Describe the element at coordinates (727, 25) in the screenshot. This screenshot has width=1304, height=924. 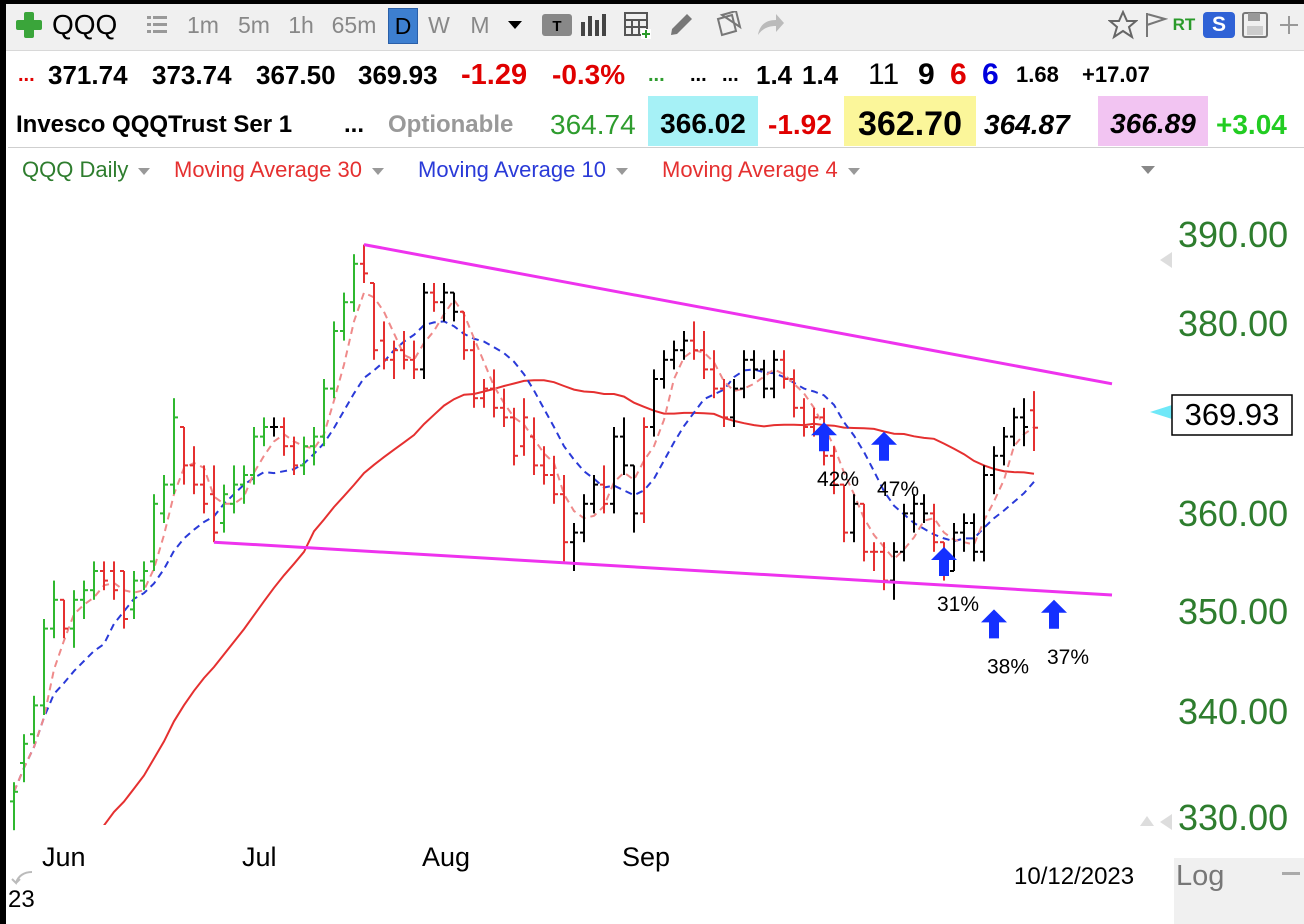
I see `copy-chart-icon` at that location.